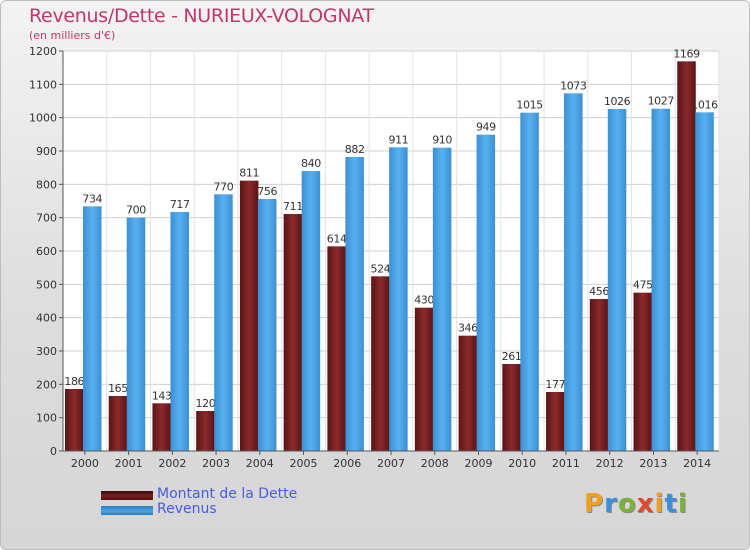  I want to click on y-tick-label: 1100, so click(43, 84).